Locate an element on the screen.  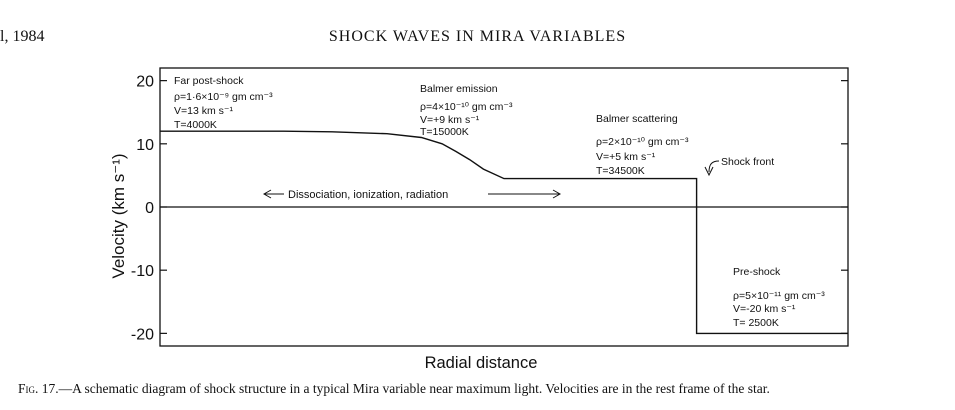
balmer-scattering-t: T=34500K is located at coordinates (620, 171).